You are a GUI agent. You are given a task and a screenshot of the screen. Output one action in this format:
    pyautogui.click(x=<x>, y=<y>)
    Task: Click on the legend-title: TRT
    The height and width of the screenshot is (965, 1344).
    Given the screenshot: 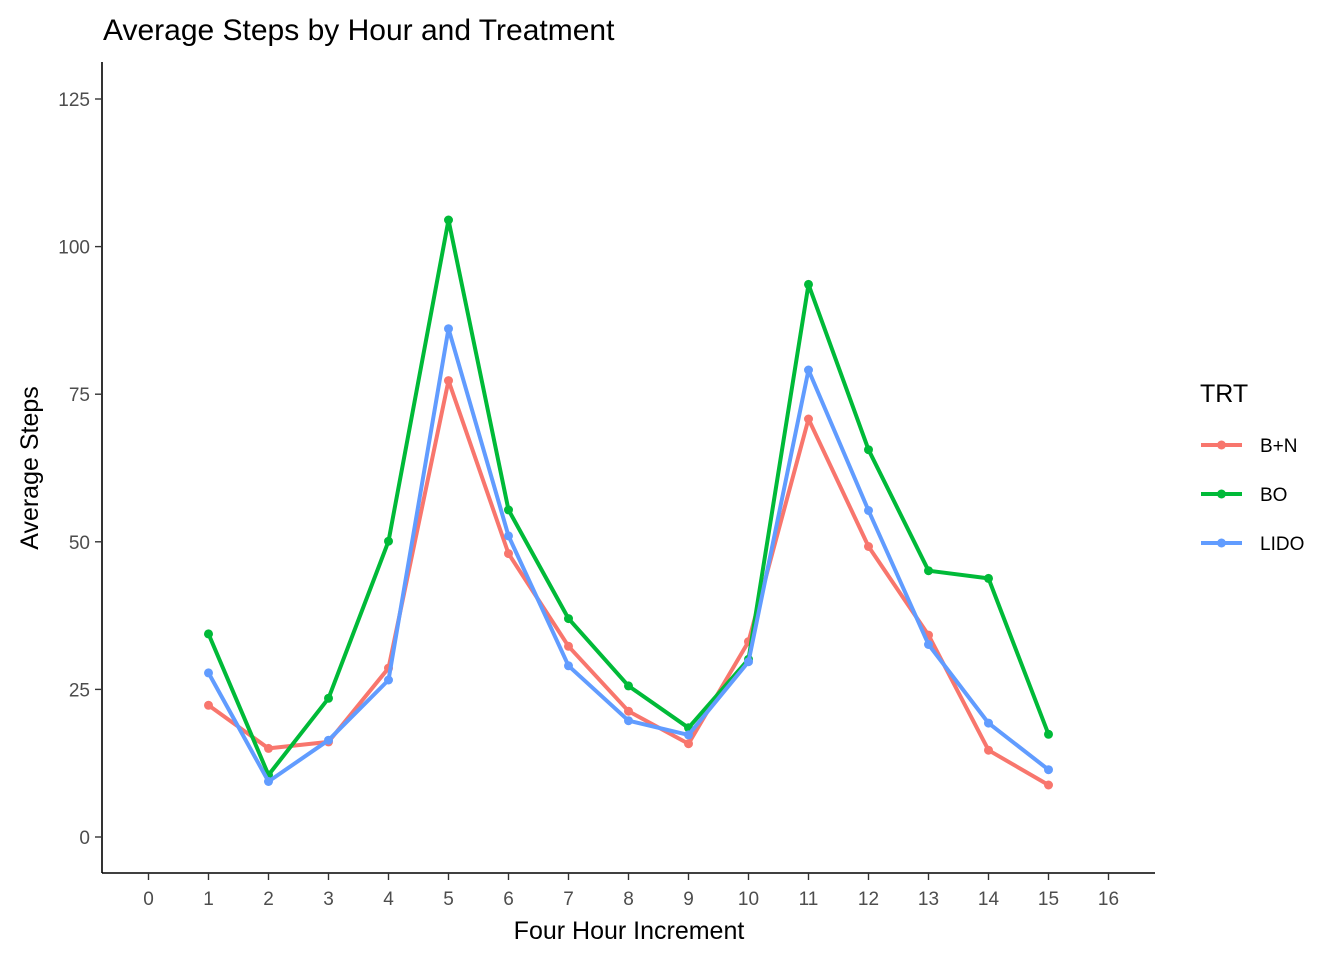 What is the action you would take?
    pyautogui.click(x=1224, y=394)
    